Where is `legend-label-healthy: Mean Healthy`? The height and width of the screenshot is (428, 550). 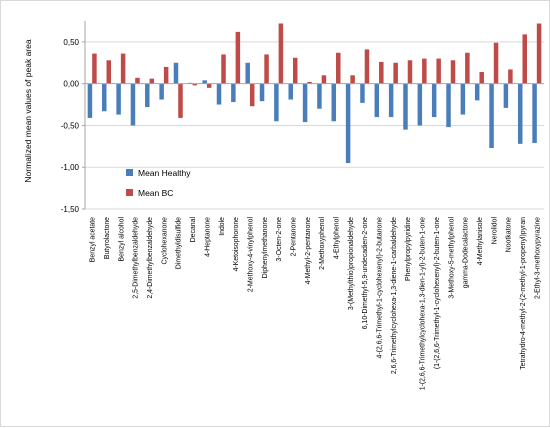
legend-label-healthy: Mean Healthy is located at coordinates (164, 173).